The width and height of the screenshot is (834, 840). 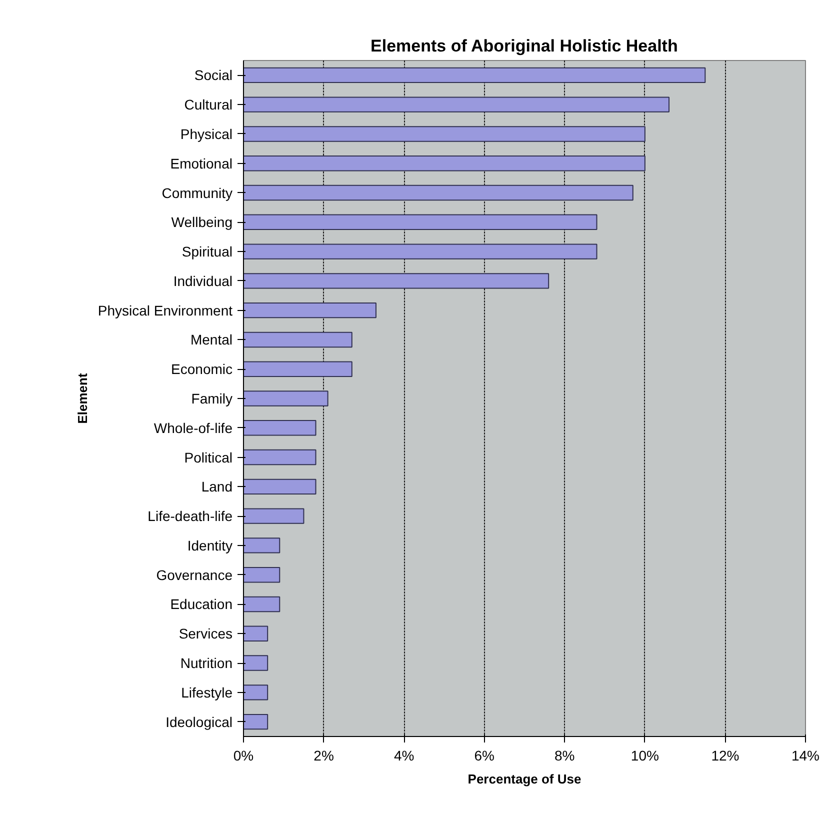 What do you see at coordinates (324, 756) in the screenshot?
I see `x-tick-label: 2%` at bounding box center [324, 756].